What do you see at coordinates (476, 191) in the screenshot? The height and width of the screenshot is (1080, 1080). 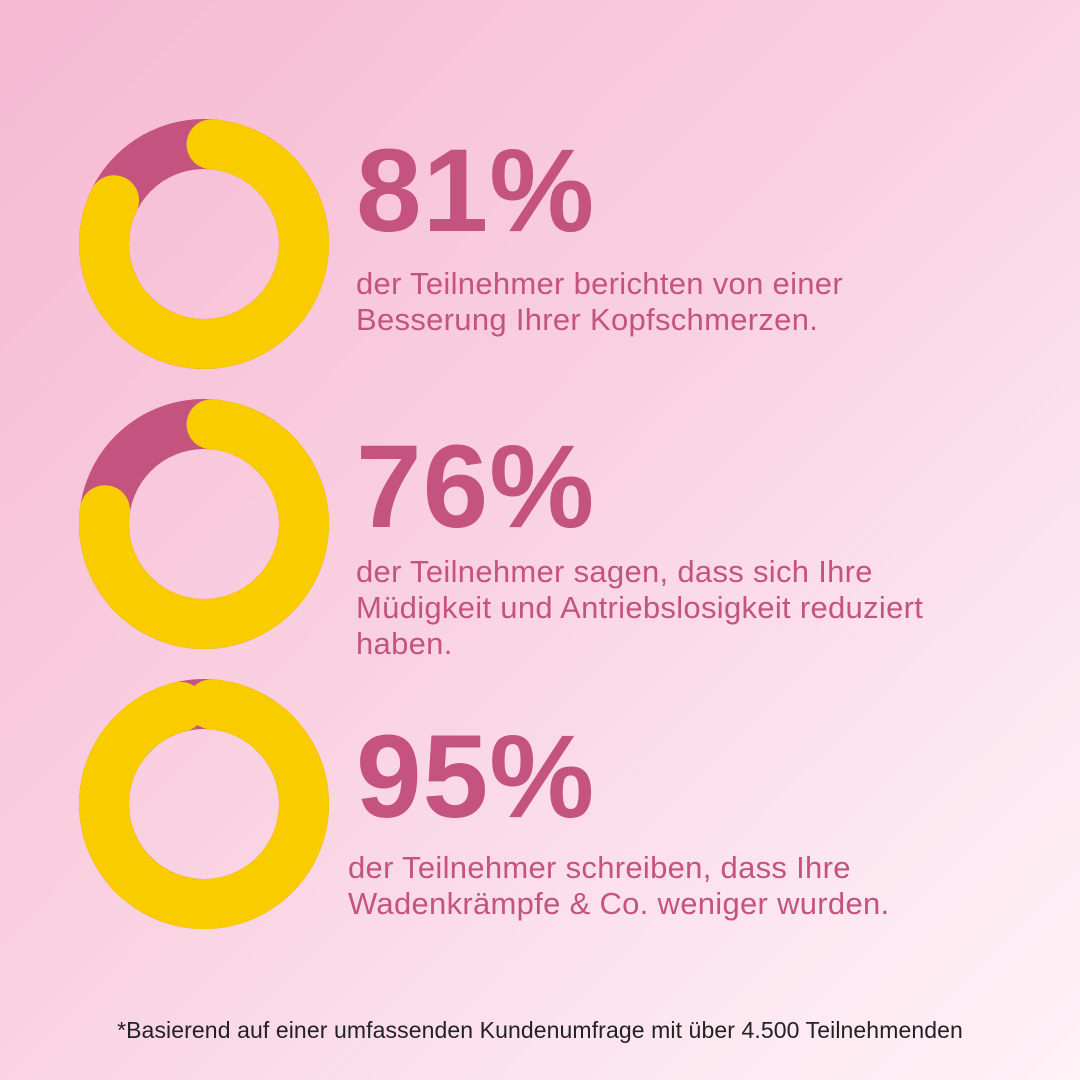 I see `percent-headaches: 81%` at bounding box center [476, 191].